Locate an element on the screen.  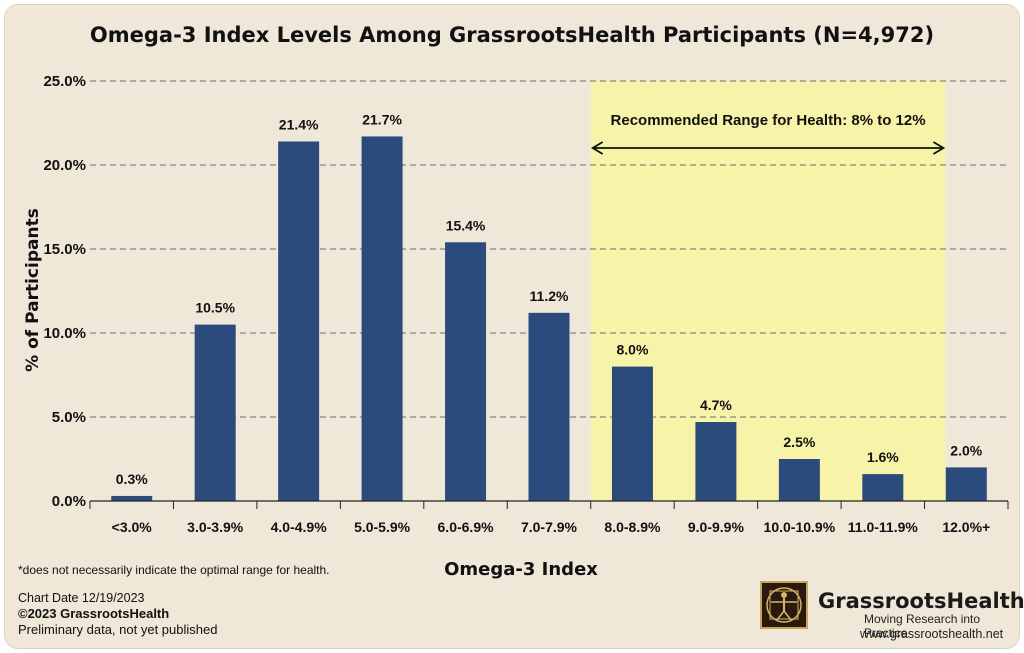
value-label: 21.4% is located at coordinates (299, 124).